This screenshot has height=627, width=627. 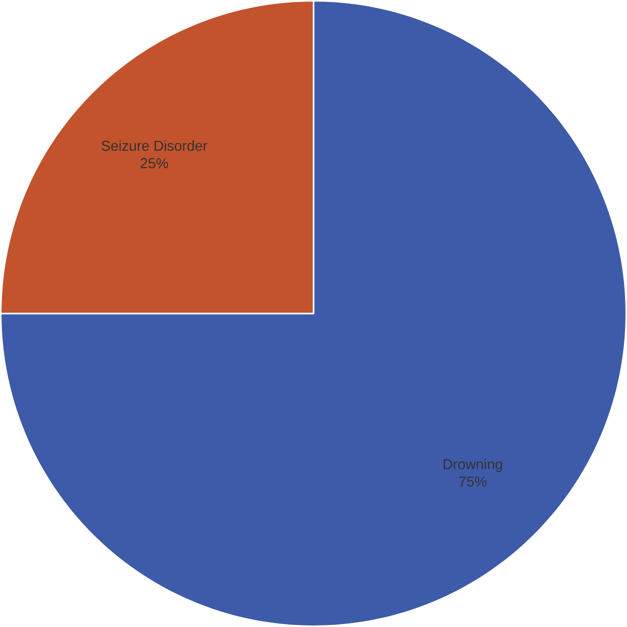 What do you see at coordinates (155, 145) in the screenshot?
I see `slice-label: Seizure Disorder` at bounding box center [155, 145].